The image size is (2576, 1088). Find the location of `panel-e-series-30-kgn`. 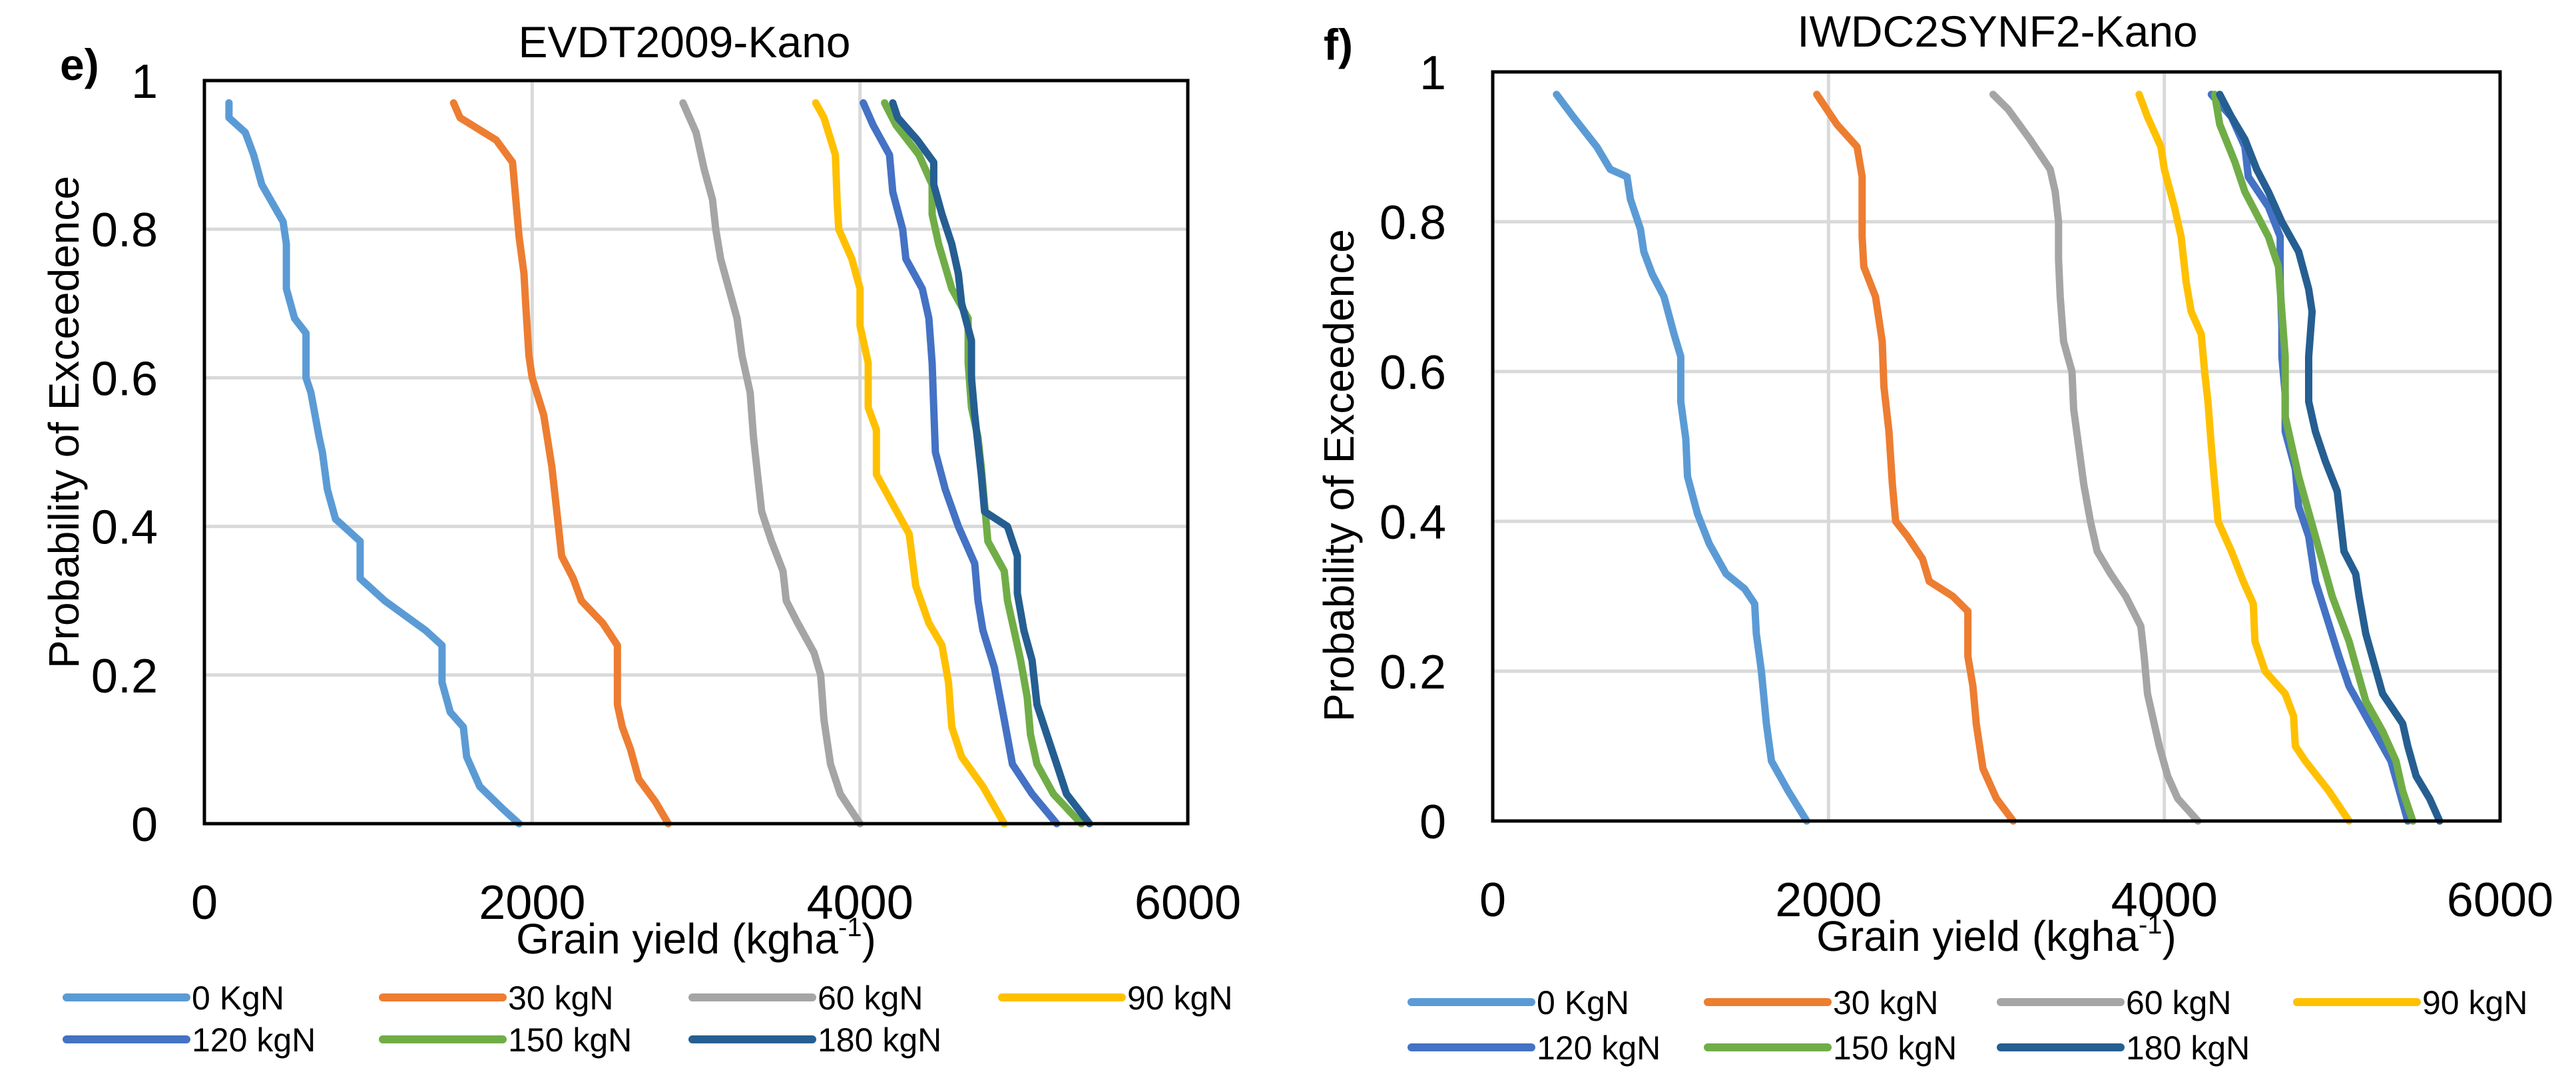

panel-e-series-30-kgn is located at coordinates (560, 463).